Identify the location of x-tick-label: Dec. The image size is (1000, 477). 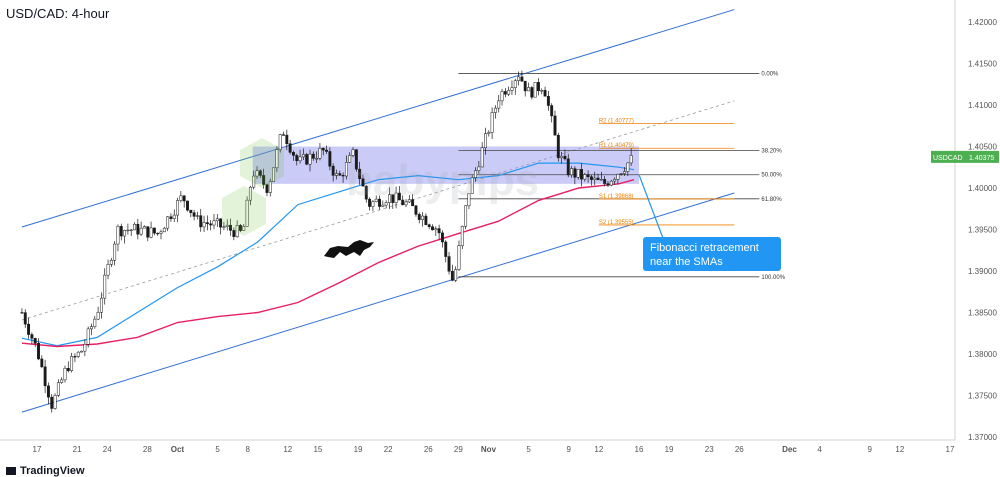
(789, 449).